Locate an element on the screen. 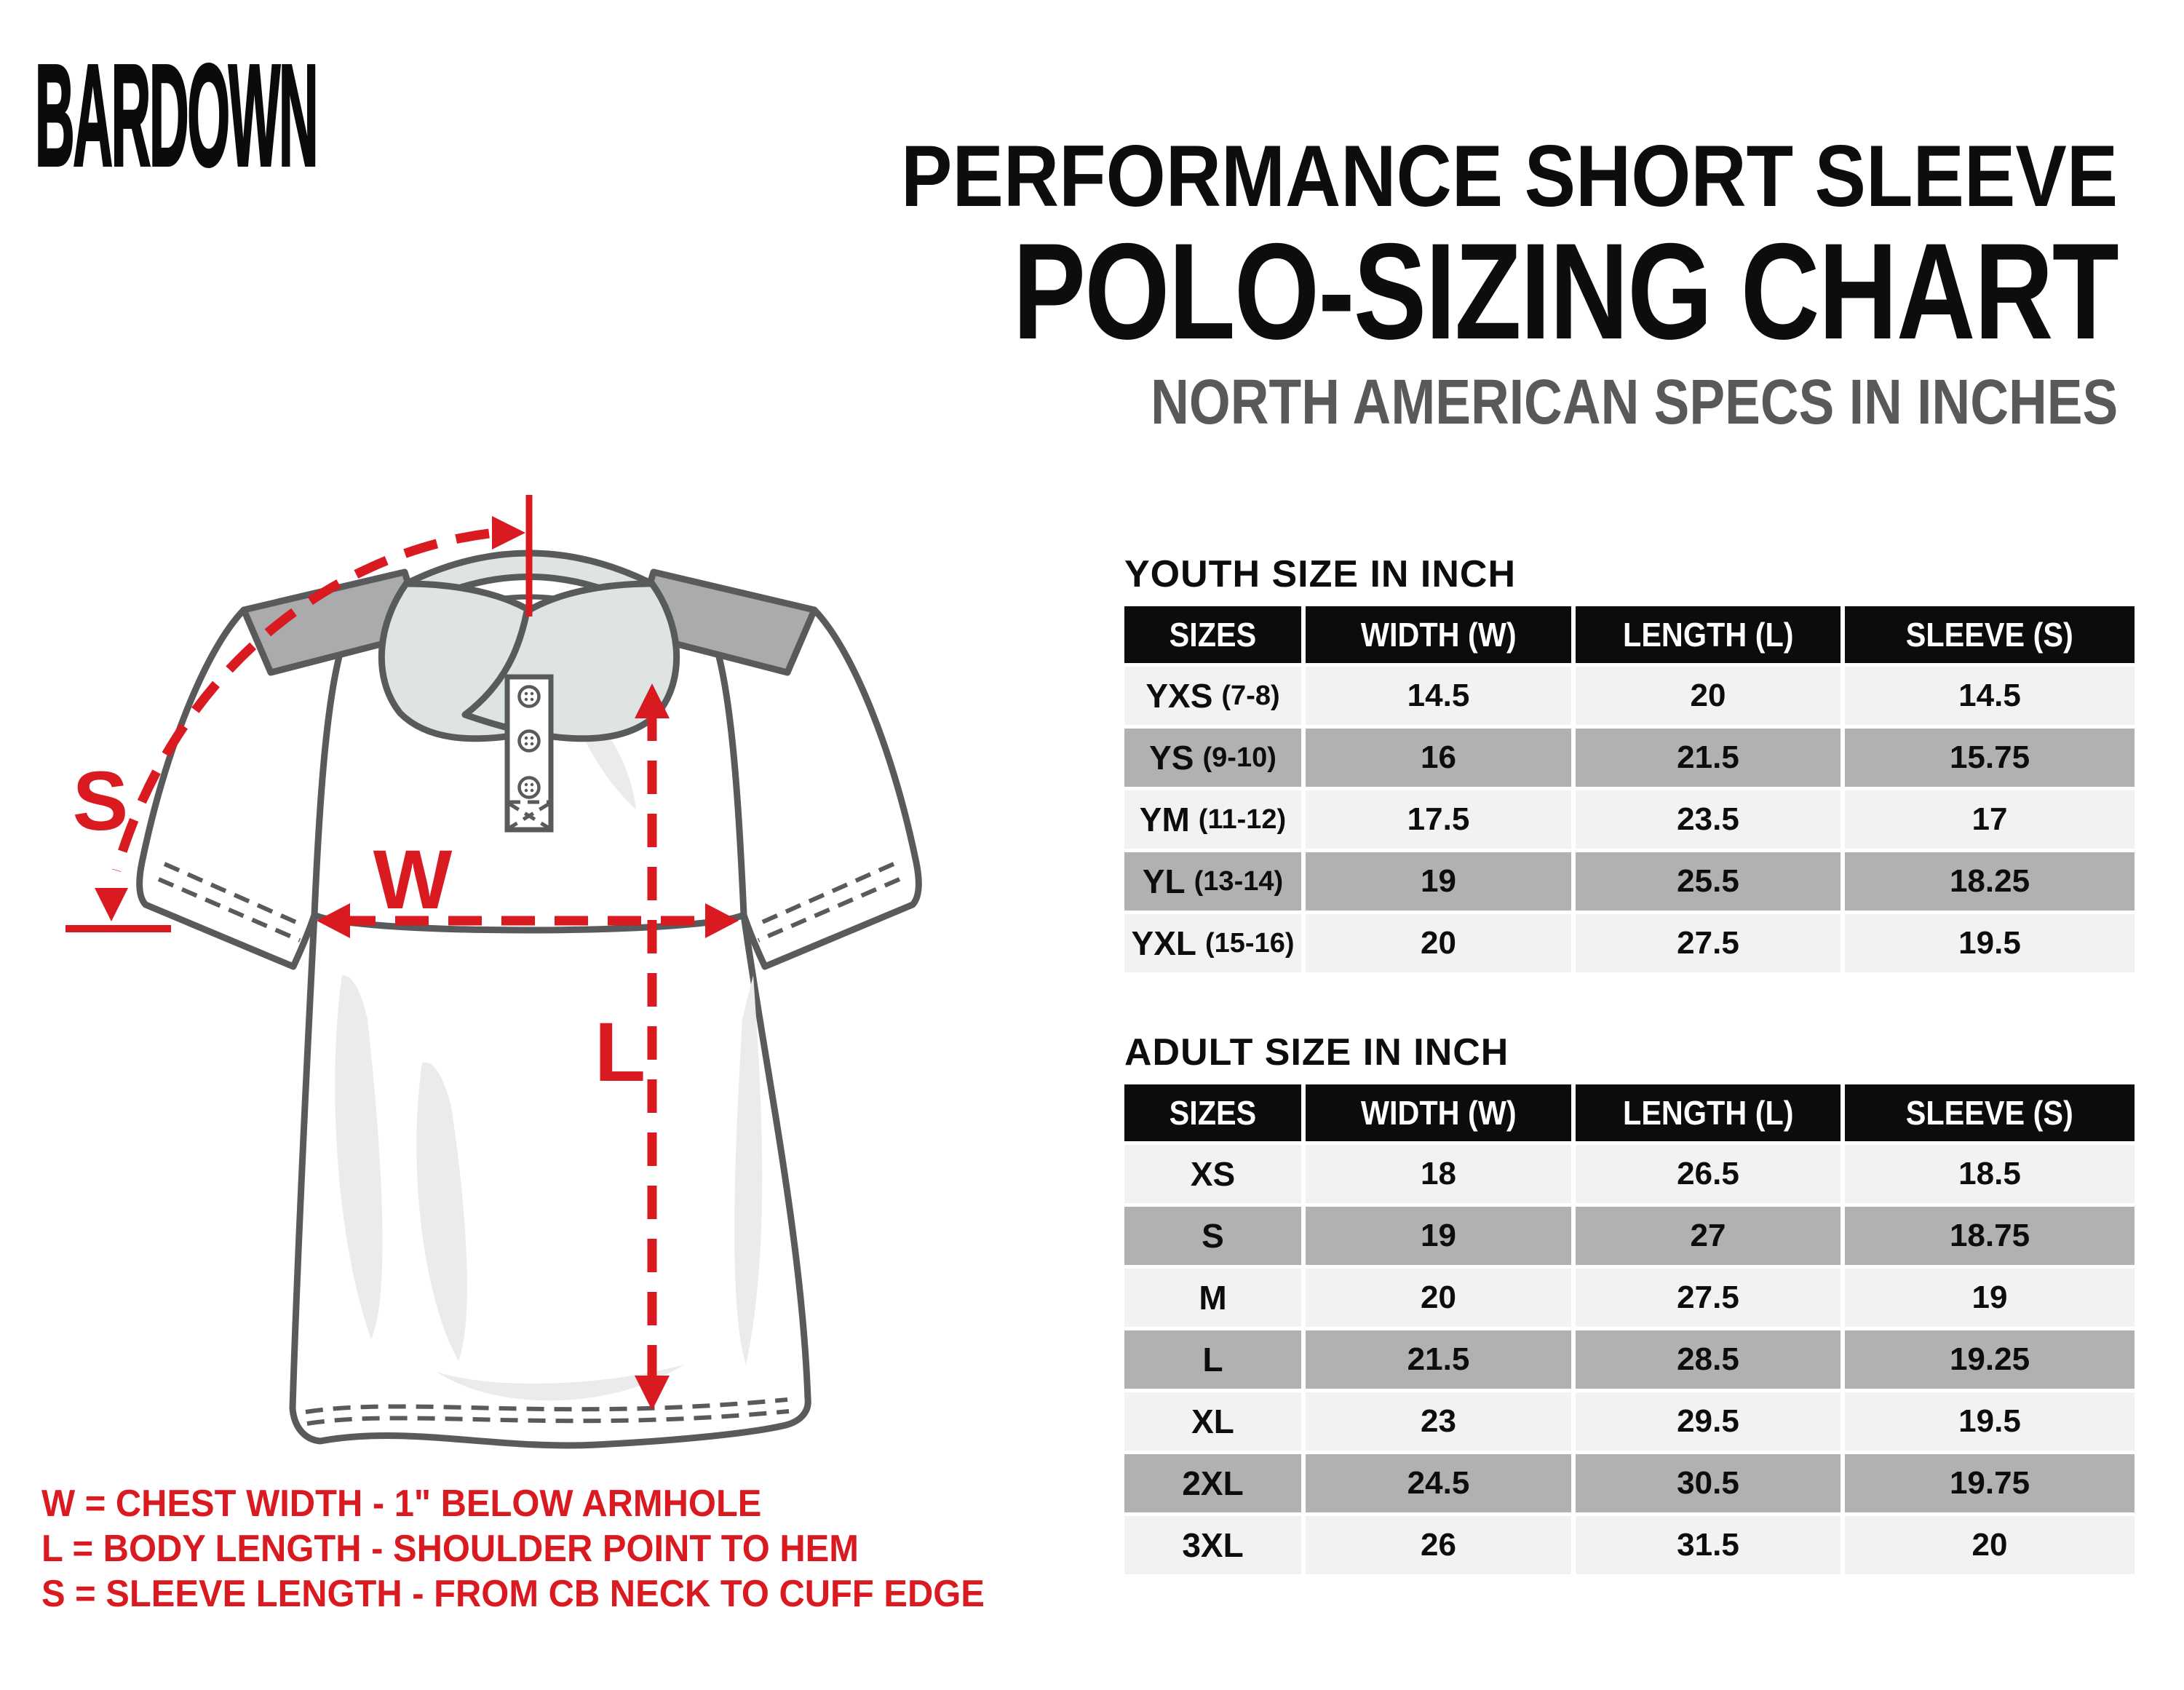 The height and width of the screenshot is (1690, 2184). length-value: 23.5 is located at coordinates (1708, 819).